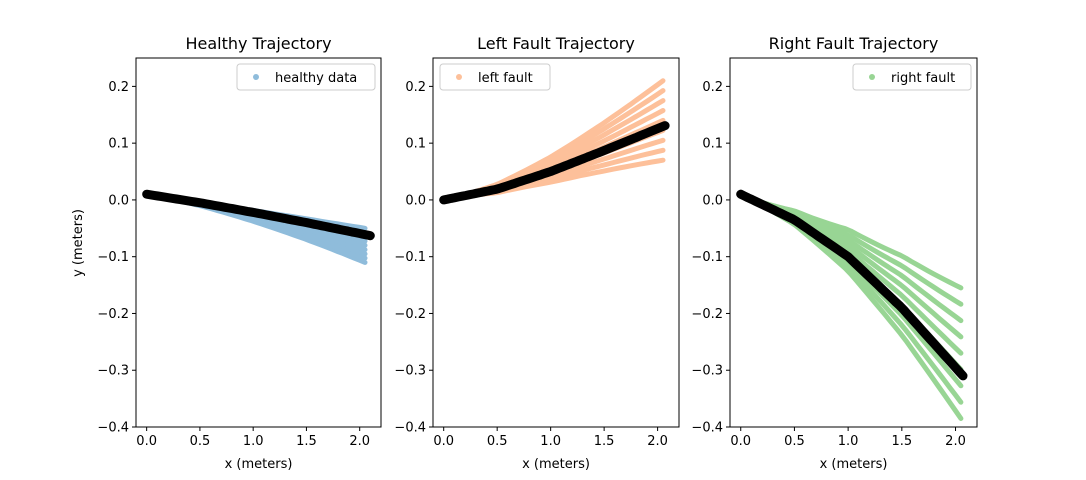 The width and height of the screenshot is (1086, 480). What do you see at coordinates (854, 43) in the screenshot?
I see `panel-title-right-fault: Right Fault Trajectory` at bounding box center [854, 43].